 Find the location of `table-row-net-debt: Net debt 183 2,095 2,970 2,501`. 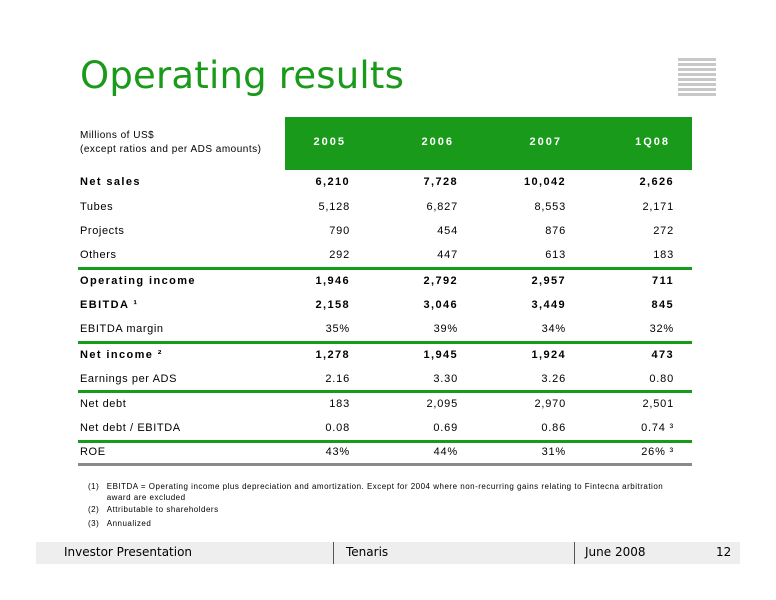

table-row-net-debt: Net debt 183 2,095 2,970 2,501 is located at coordinates (386, 405).